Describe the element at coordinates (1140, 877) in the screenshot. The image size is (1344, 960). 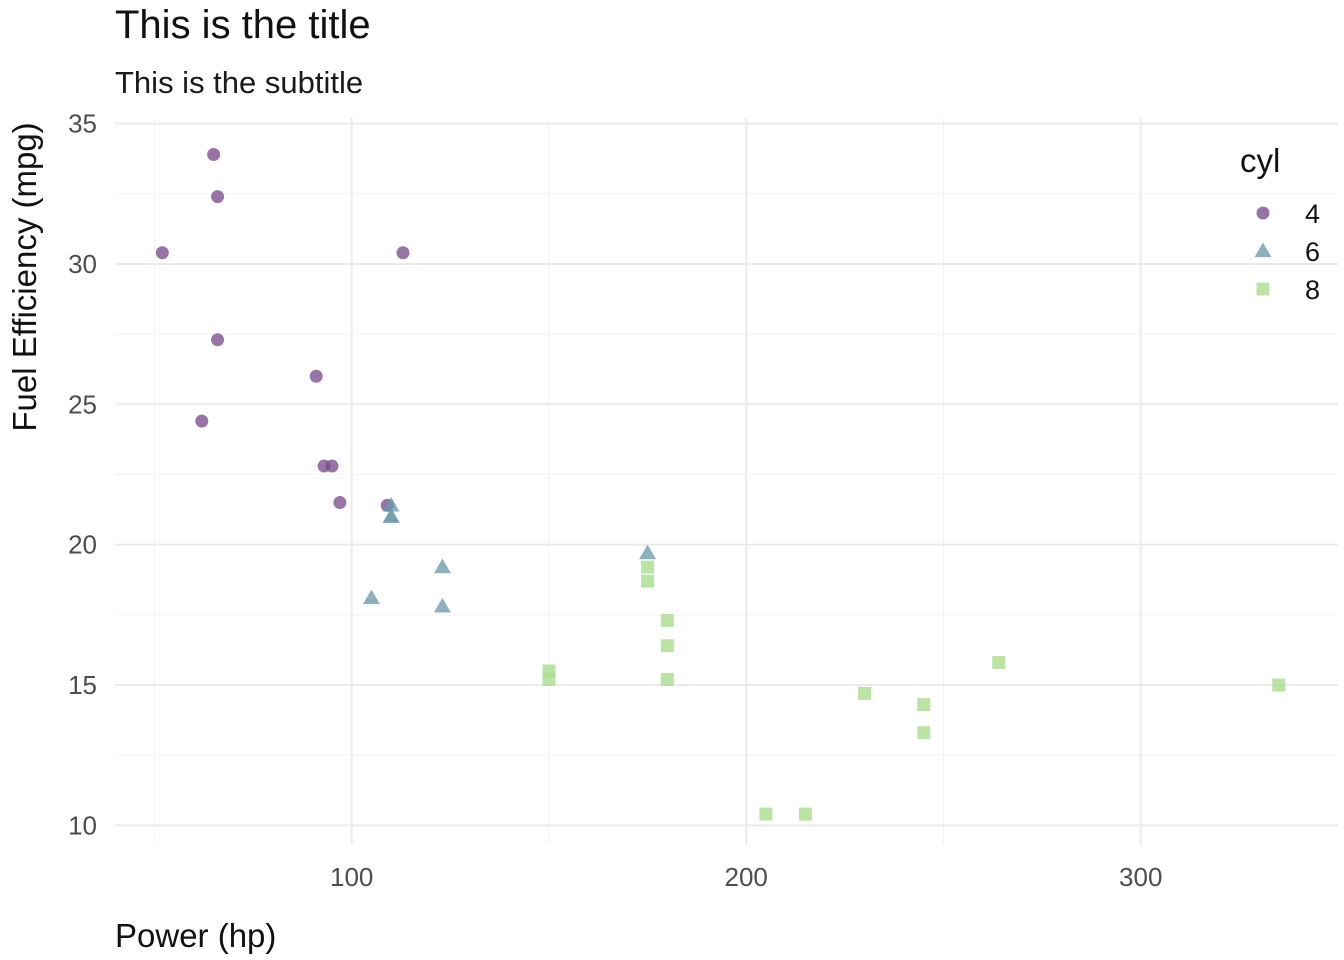
I see `x-tick-label: 300` at that location.